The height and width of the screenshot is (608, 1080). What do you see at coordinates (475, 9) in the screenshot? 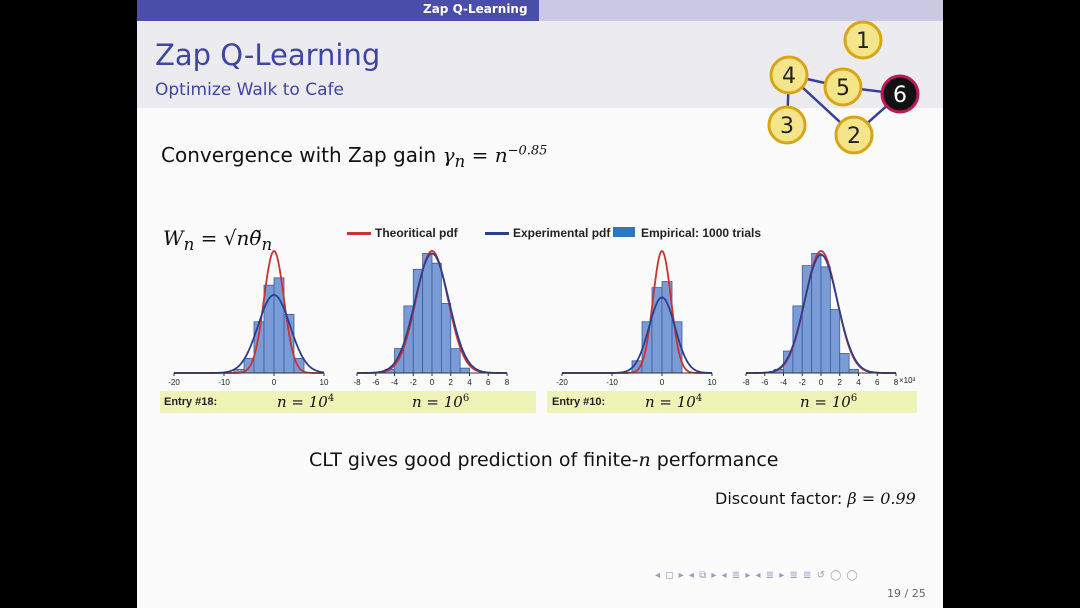
I see `section-title: Zap Q-Learning` at bounding box center [475, 9].